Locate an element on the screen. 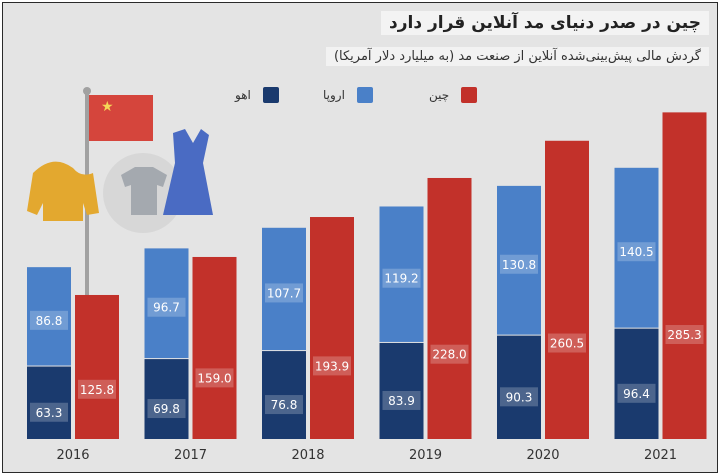 This screenshot has width=720, height=475. value-label-2016-series-3: 125.8 is located at coordinates (97, 390).